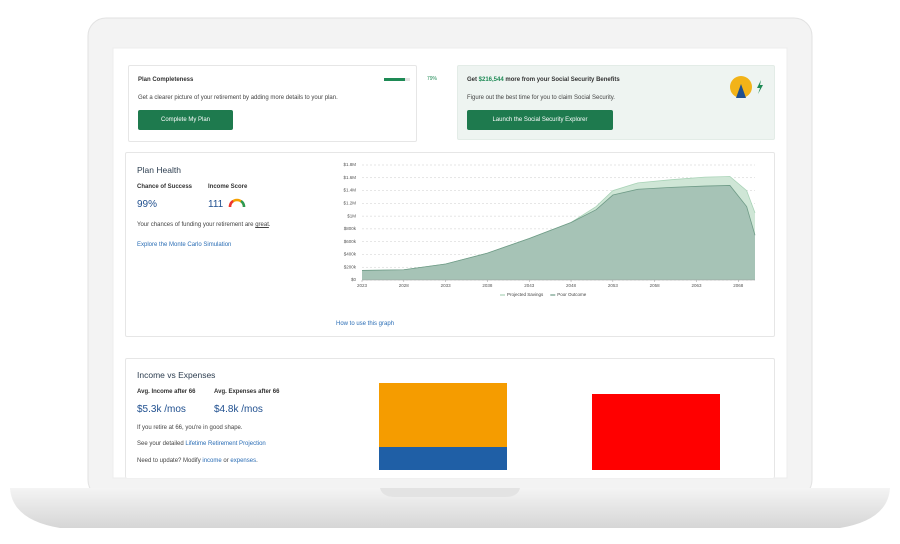 Image resolution: width=900 pixels, height=544 pixels. What do you see at coordinates (349, 177) in the screenshot?
I see `y-tick-label: $1.6M` at bounding box center [349, 177].